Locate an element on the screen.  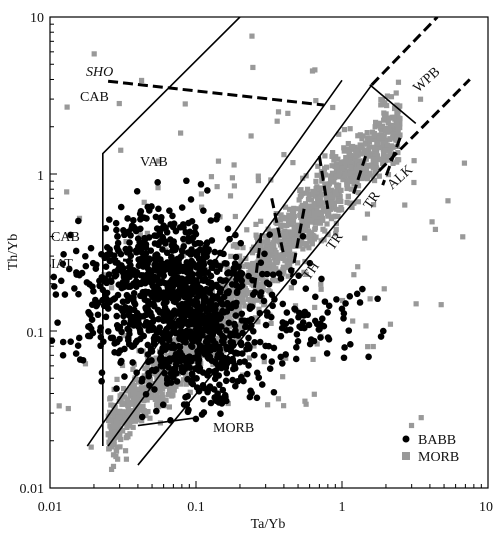
boundary-alk-tr-divider-long is located at coordinates (391, 161).